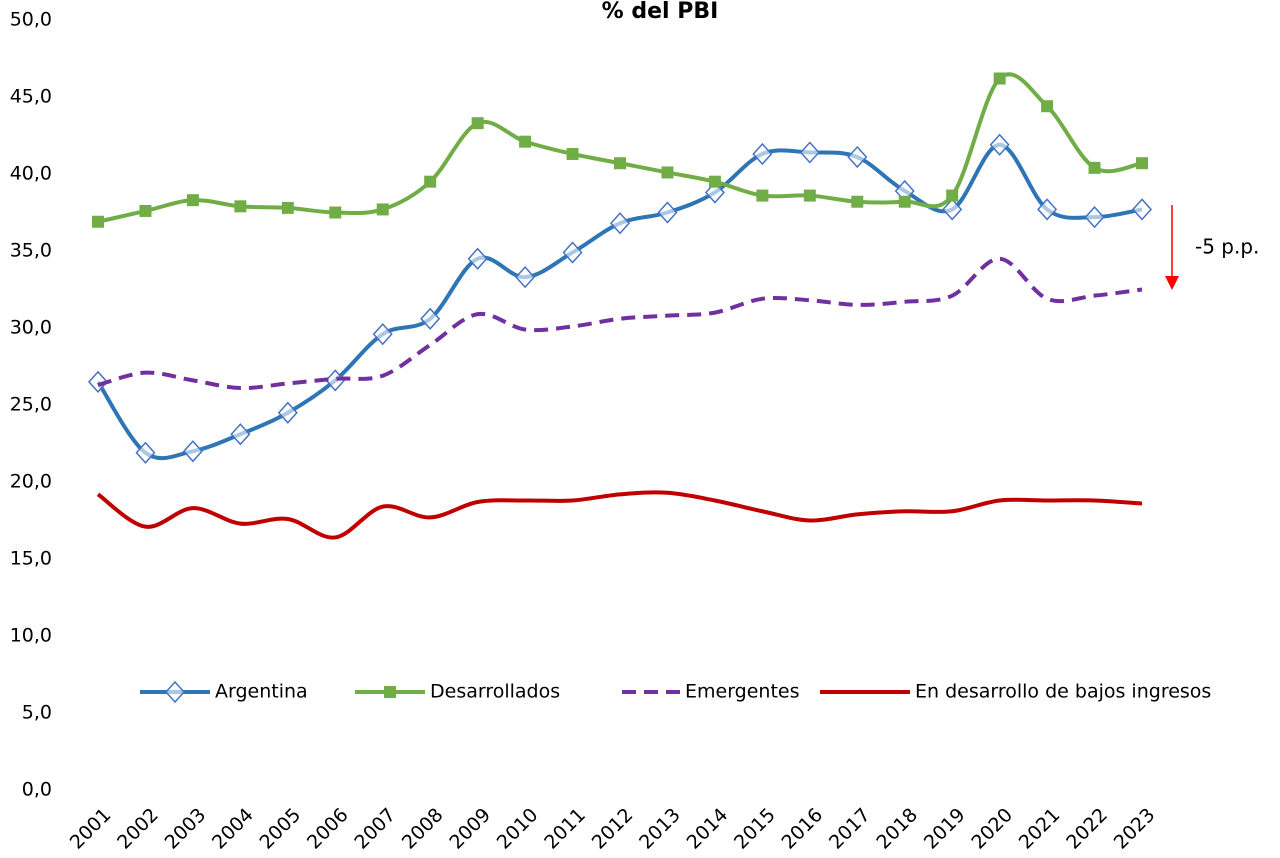  I want to click on x-tick-label: 2019, so click(945, 829).